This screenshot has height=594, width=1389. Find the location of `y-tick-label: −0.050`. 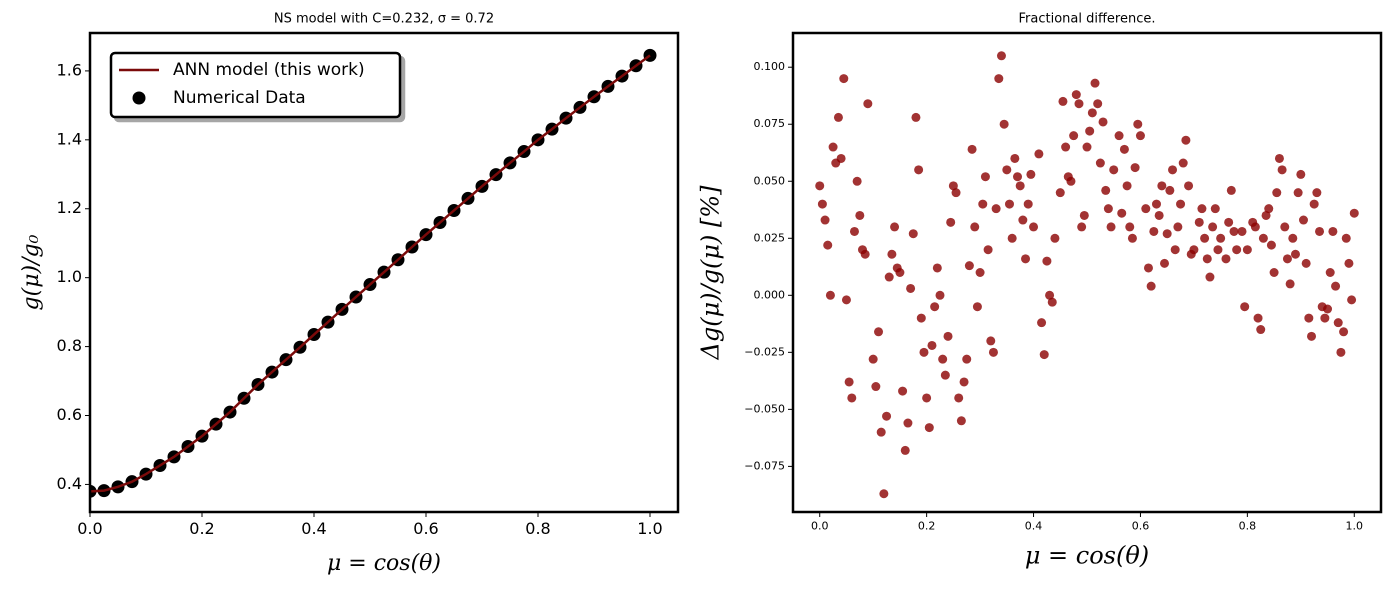

y-tick-label: −0.050 is located at coordinates (764, 408).